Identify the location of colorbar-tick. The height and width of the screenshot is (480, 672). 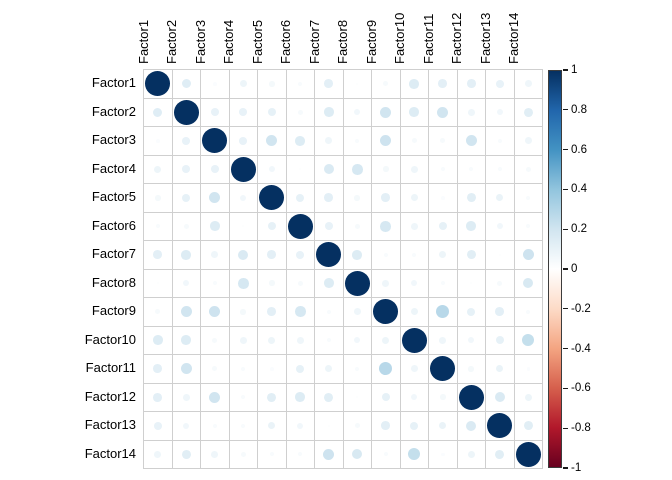
(565, 70).